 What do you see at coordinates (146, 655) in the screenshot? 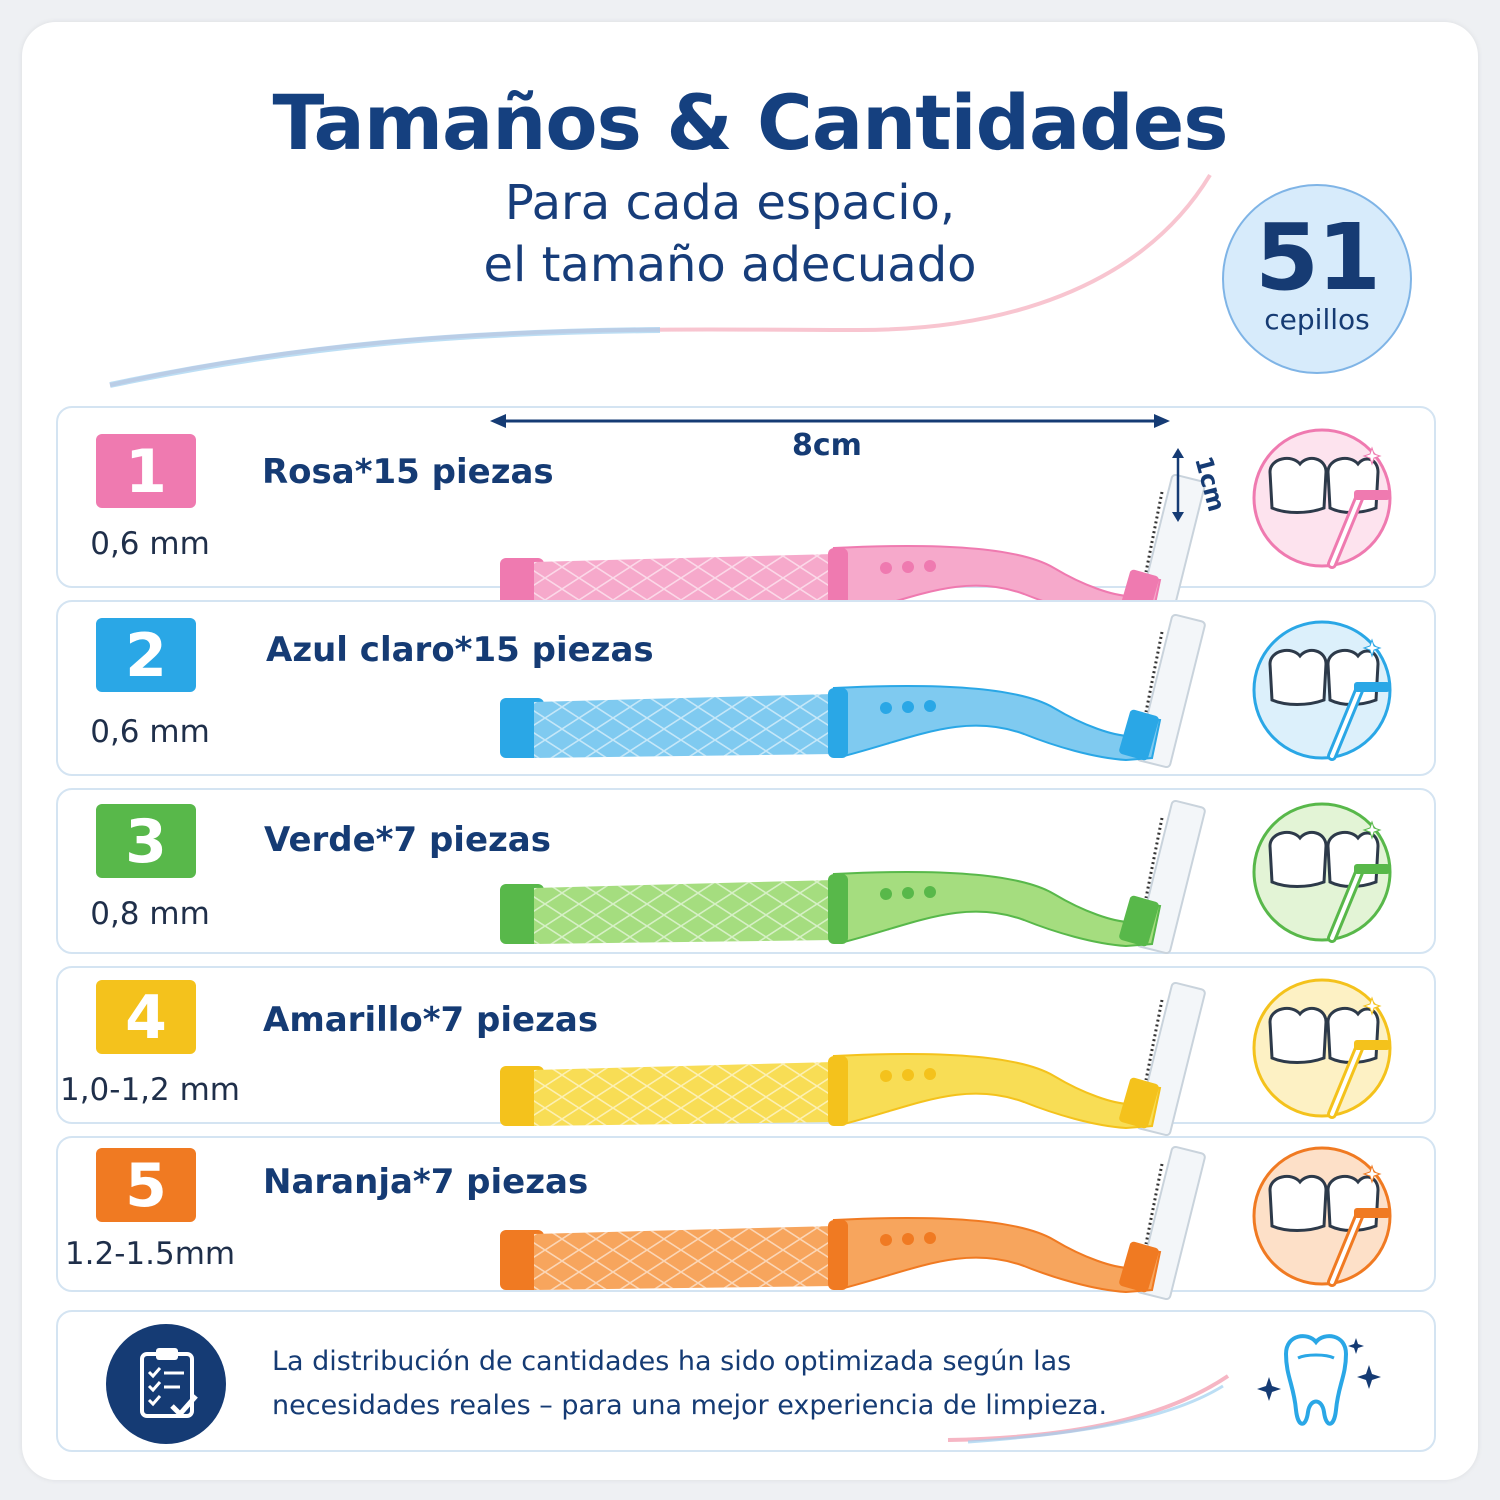
I see `size-number-tile: 2` at bounding box center [146, 655].